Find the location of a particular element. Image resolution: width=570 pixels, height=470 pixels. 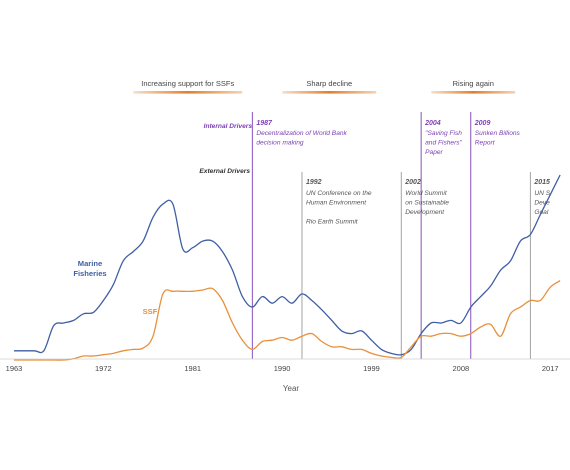

event-year: 2009 is located at coordinates (482, 123).